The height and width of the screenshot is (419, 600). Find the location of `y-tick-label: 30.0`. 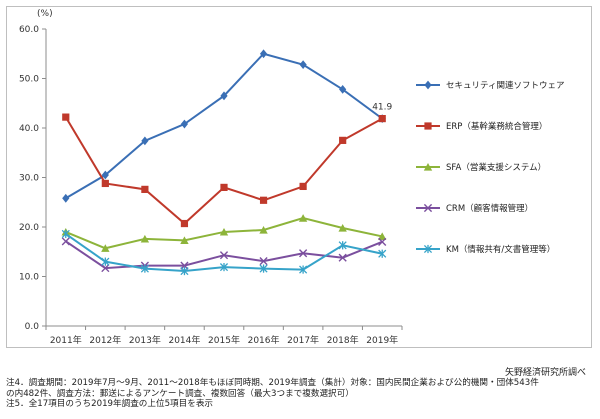

y-tick-label: 30.0 is located at coordinates (29, 179).